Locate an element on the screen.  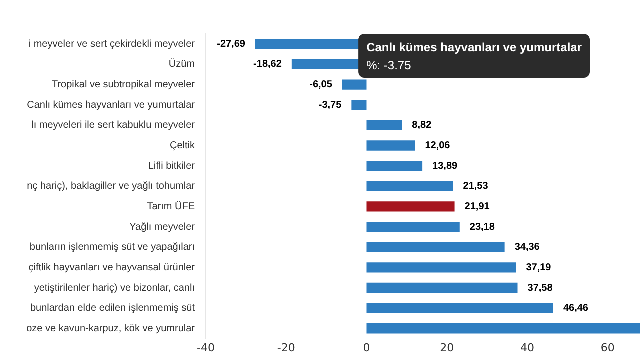
annotation: %: -3.75 is located at coordinates (389, 65).